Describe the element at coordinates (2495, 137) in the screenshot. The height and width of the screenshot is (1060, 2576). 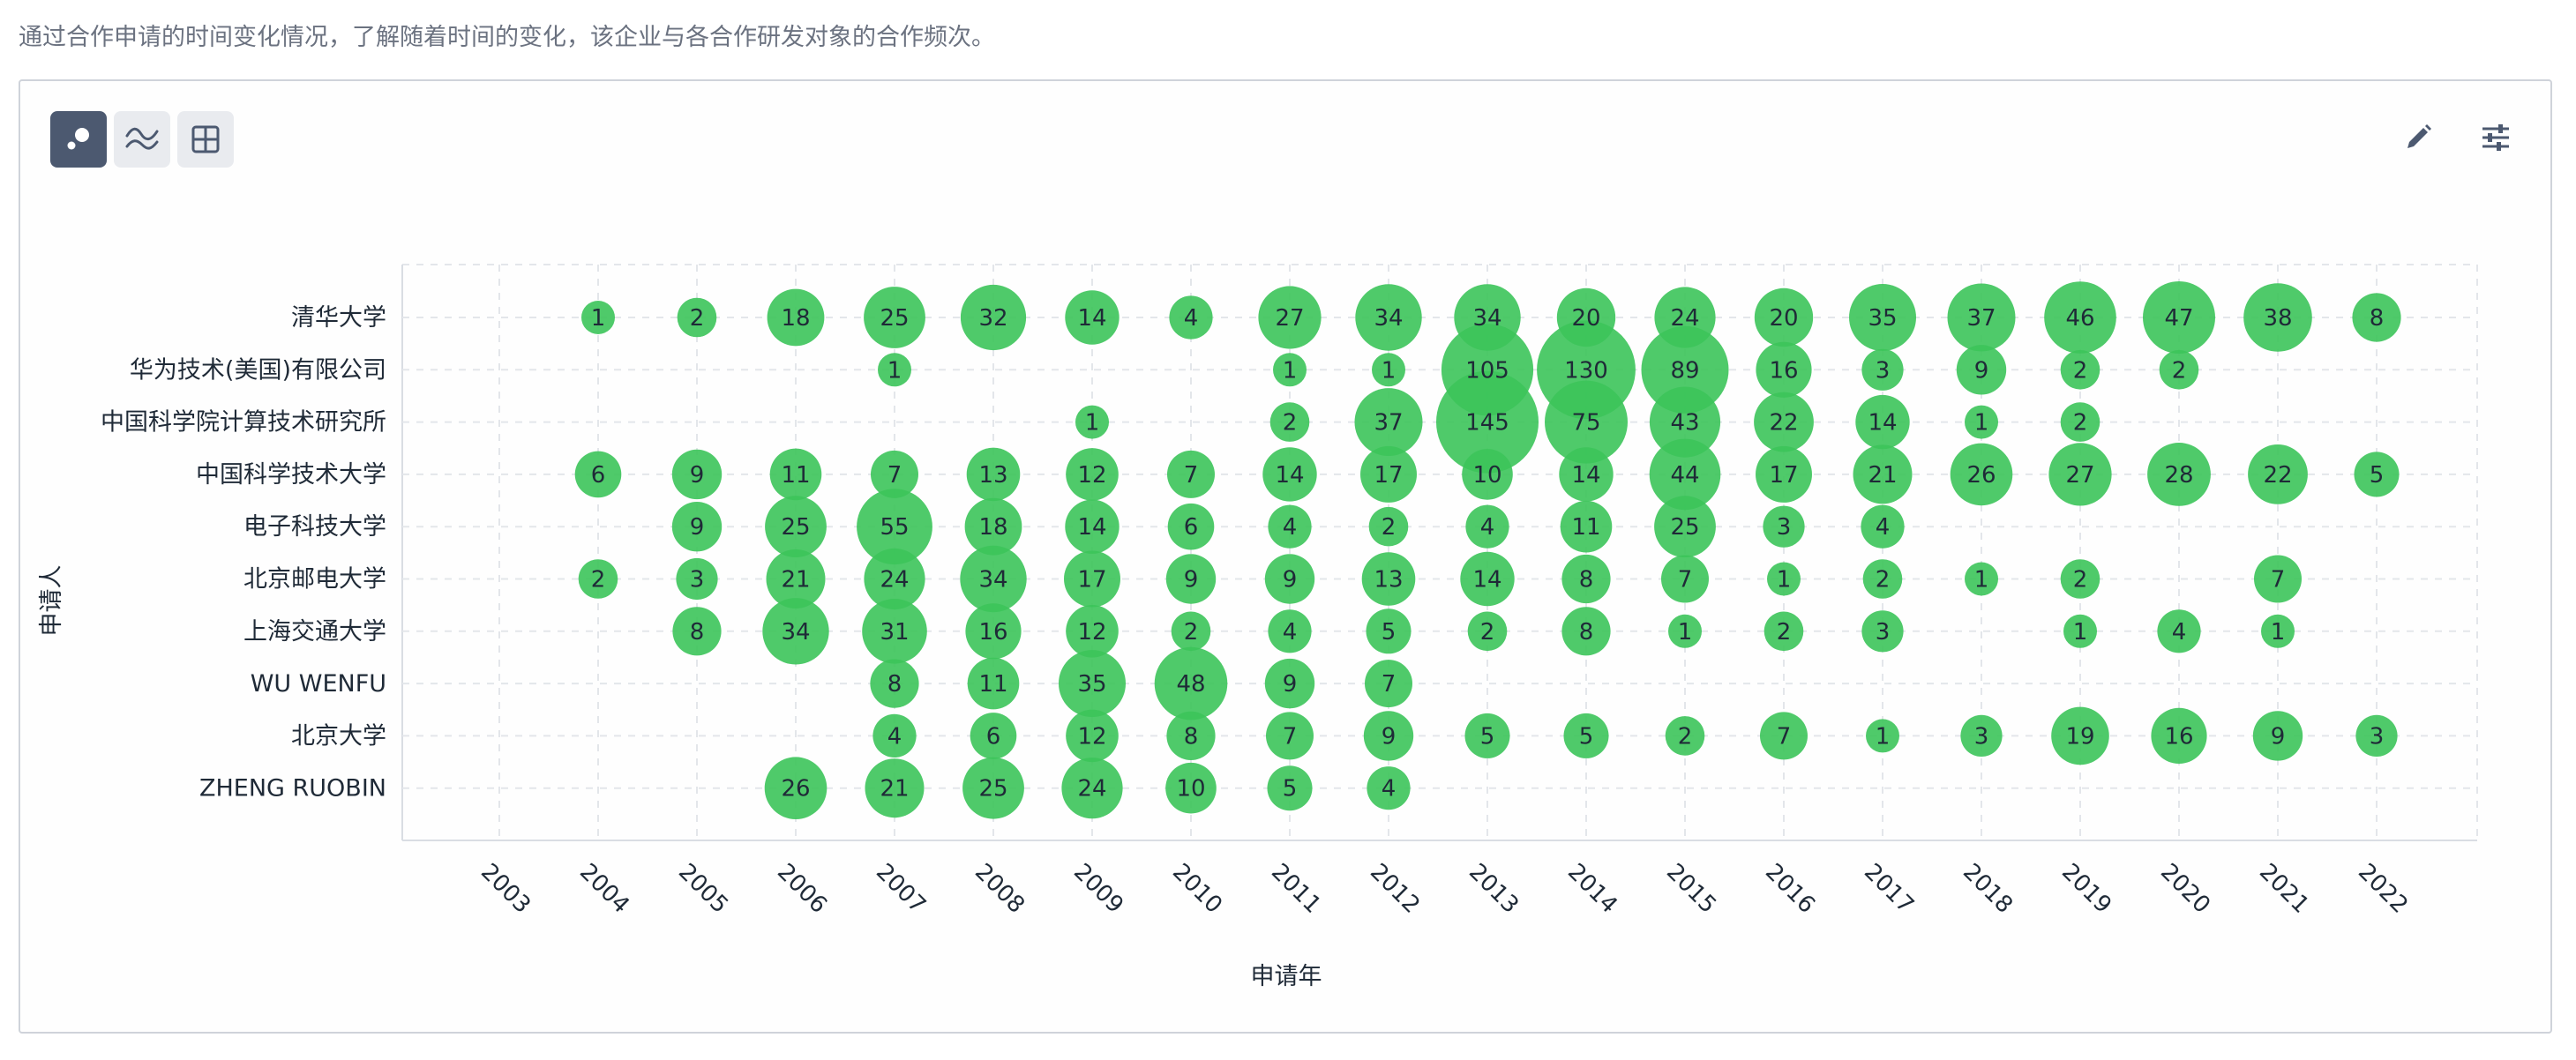
I see `settings-button` at that location.